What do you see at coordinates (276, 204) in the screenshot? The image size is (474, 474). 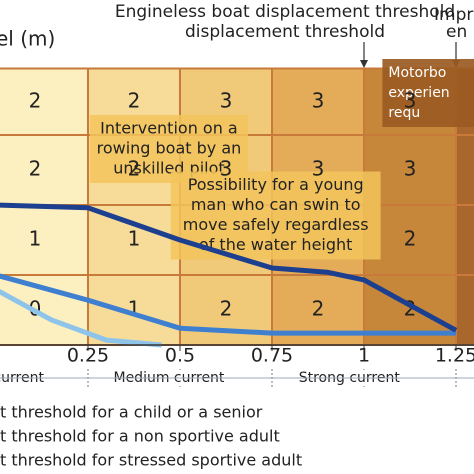 I see `annotation-text: man who can swin to` at bounding box center [276, 204].